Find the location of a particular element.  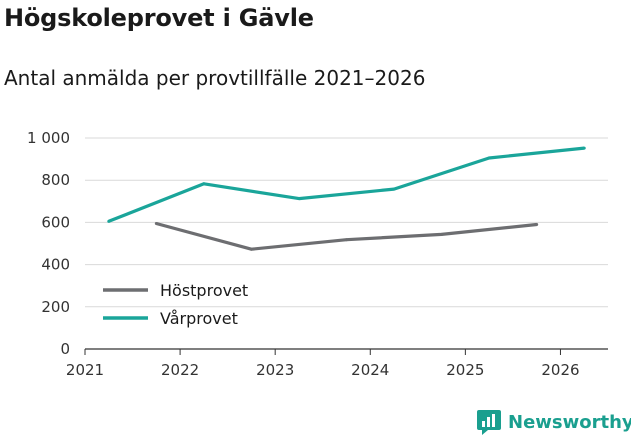

legend: Höstprovet Vårprovet is located at coordinates (175, 304).